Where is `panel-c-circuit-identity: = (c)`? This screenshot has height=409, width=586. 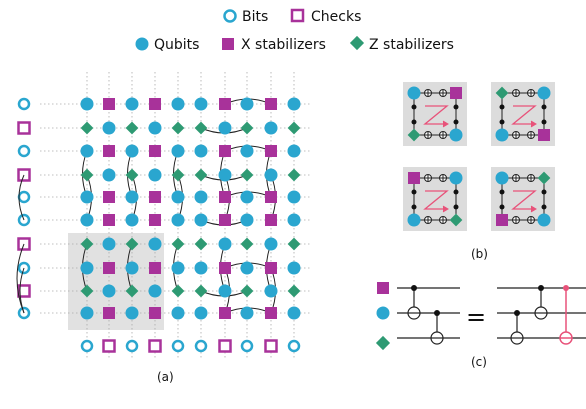 panel-c-circuit-identity: = (c) is located at coordinates (480, 325).